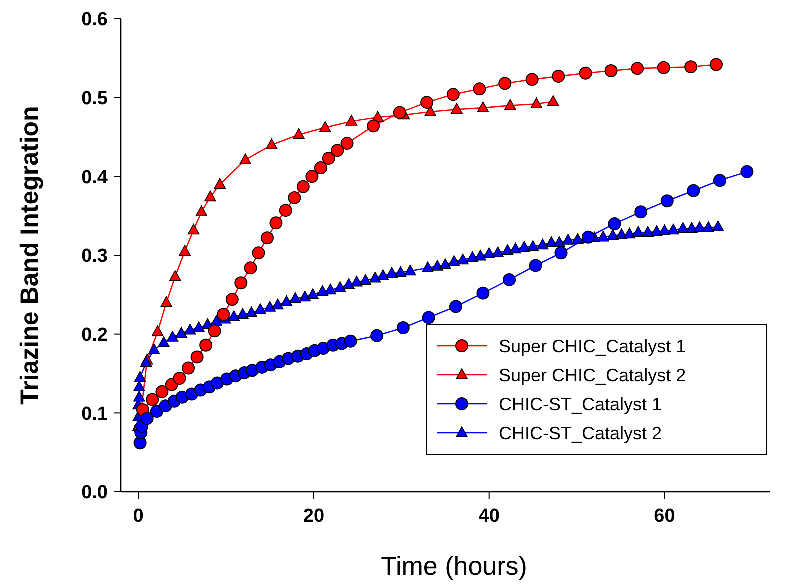 The image size is (792, 587). I want to click on x-axis-title: Time (hours), so click(454, 566).